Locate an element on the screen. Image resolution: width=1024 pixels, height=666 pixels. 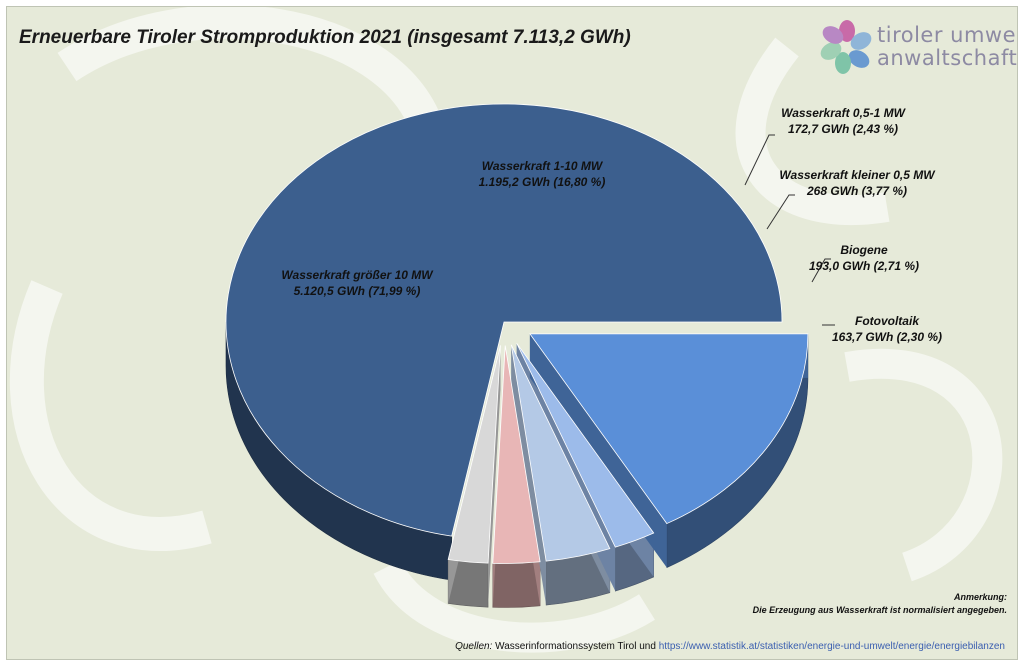
slice-label-value: 1.195,2 GWh (16,80 %) is located at coordinates (542, 182).